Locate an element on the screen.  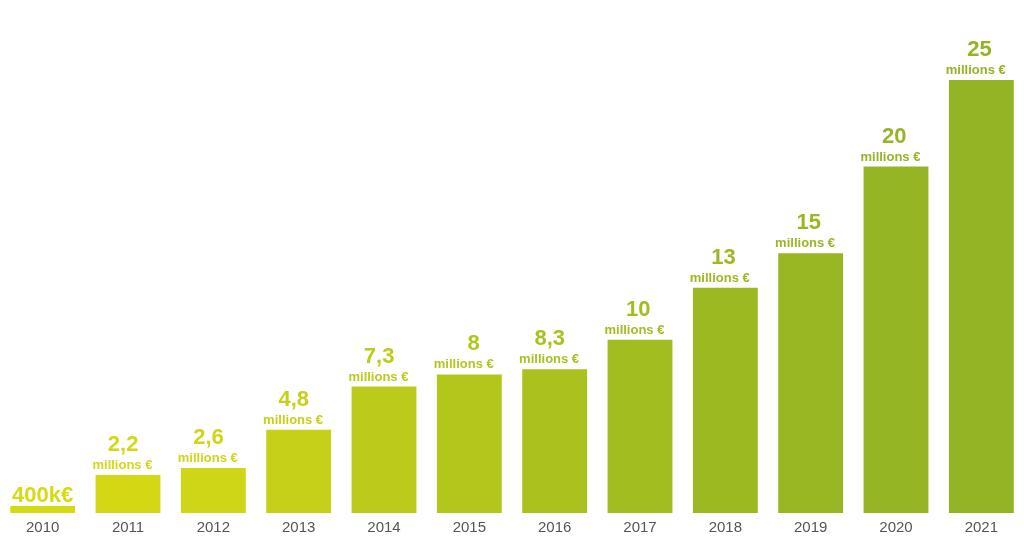
data-label: 400k€ is located at coordinates (43, 495).